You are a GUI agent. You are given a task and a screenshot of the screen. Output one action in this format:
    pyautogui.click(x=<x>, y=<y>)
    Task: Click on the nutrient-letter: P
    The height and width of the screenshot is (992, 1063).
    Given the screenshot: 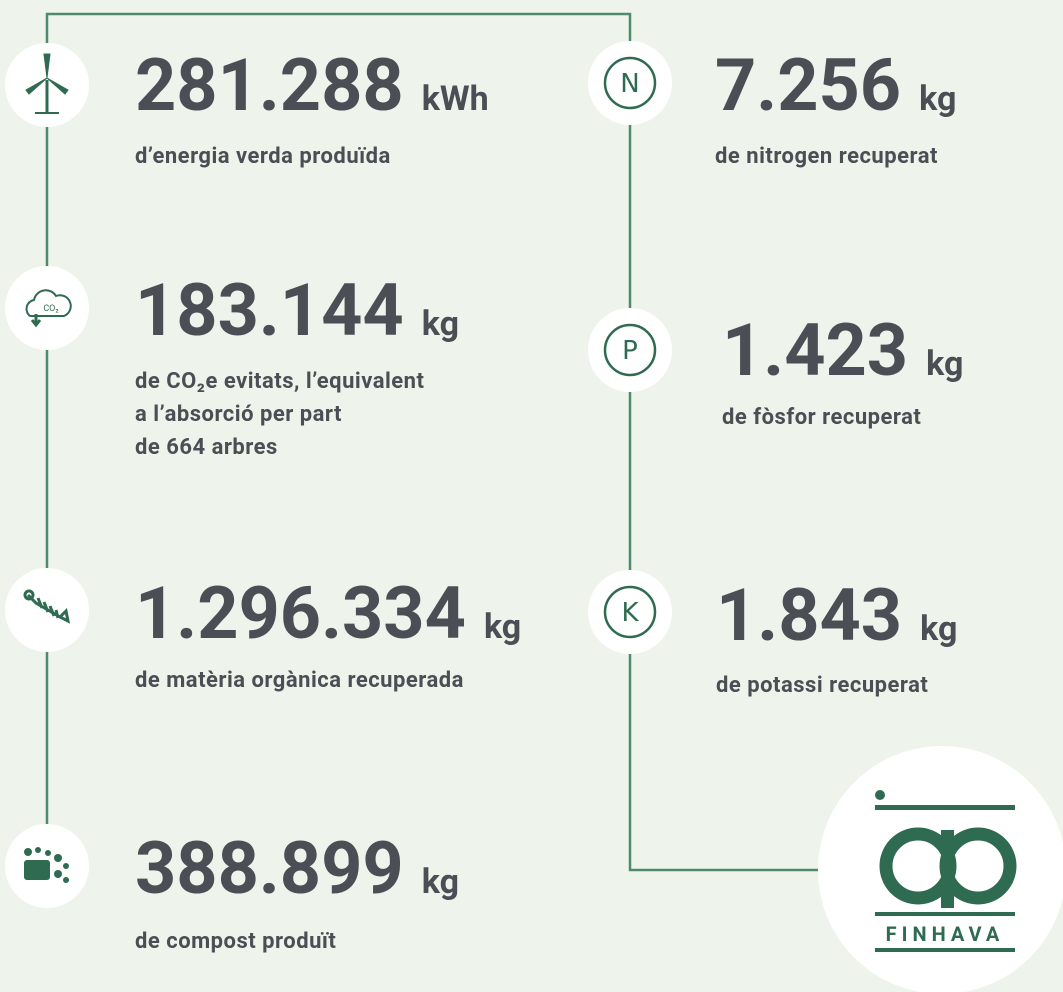 What is the action you would take?
    pyautogui.click(x=630, y=351)
    